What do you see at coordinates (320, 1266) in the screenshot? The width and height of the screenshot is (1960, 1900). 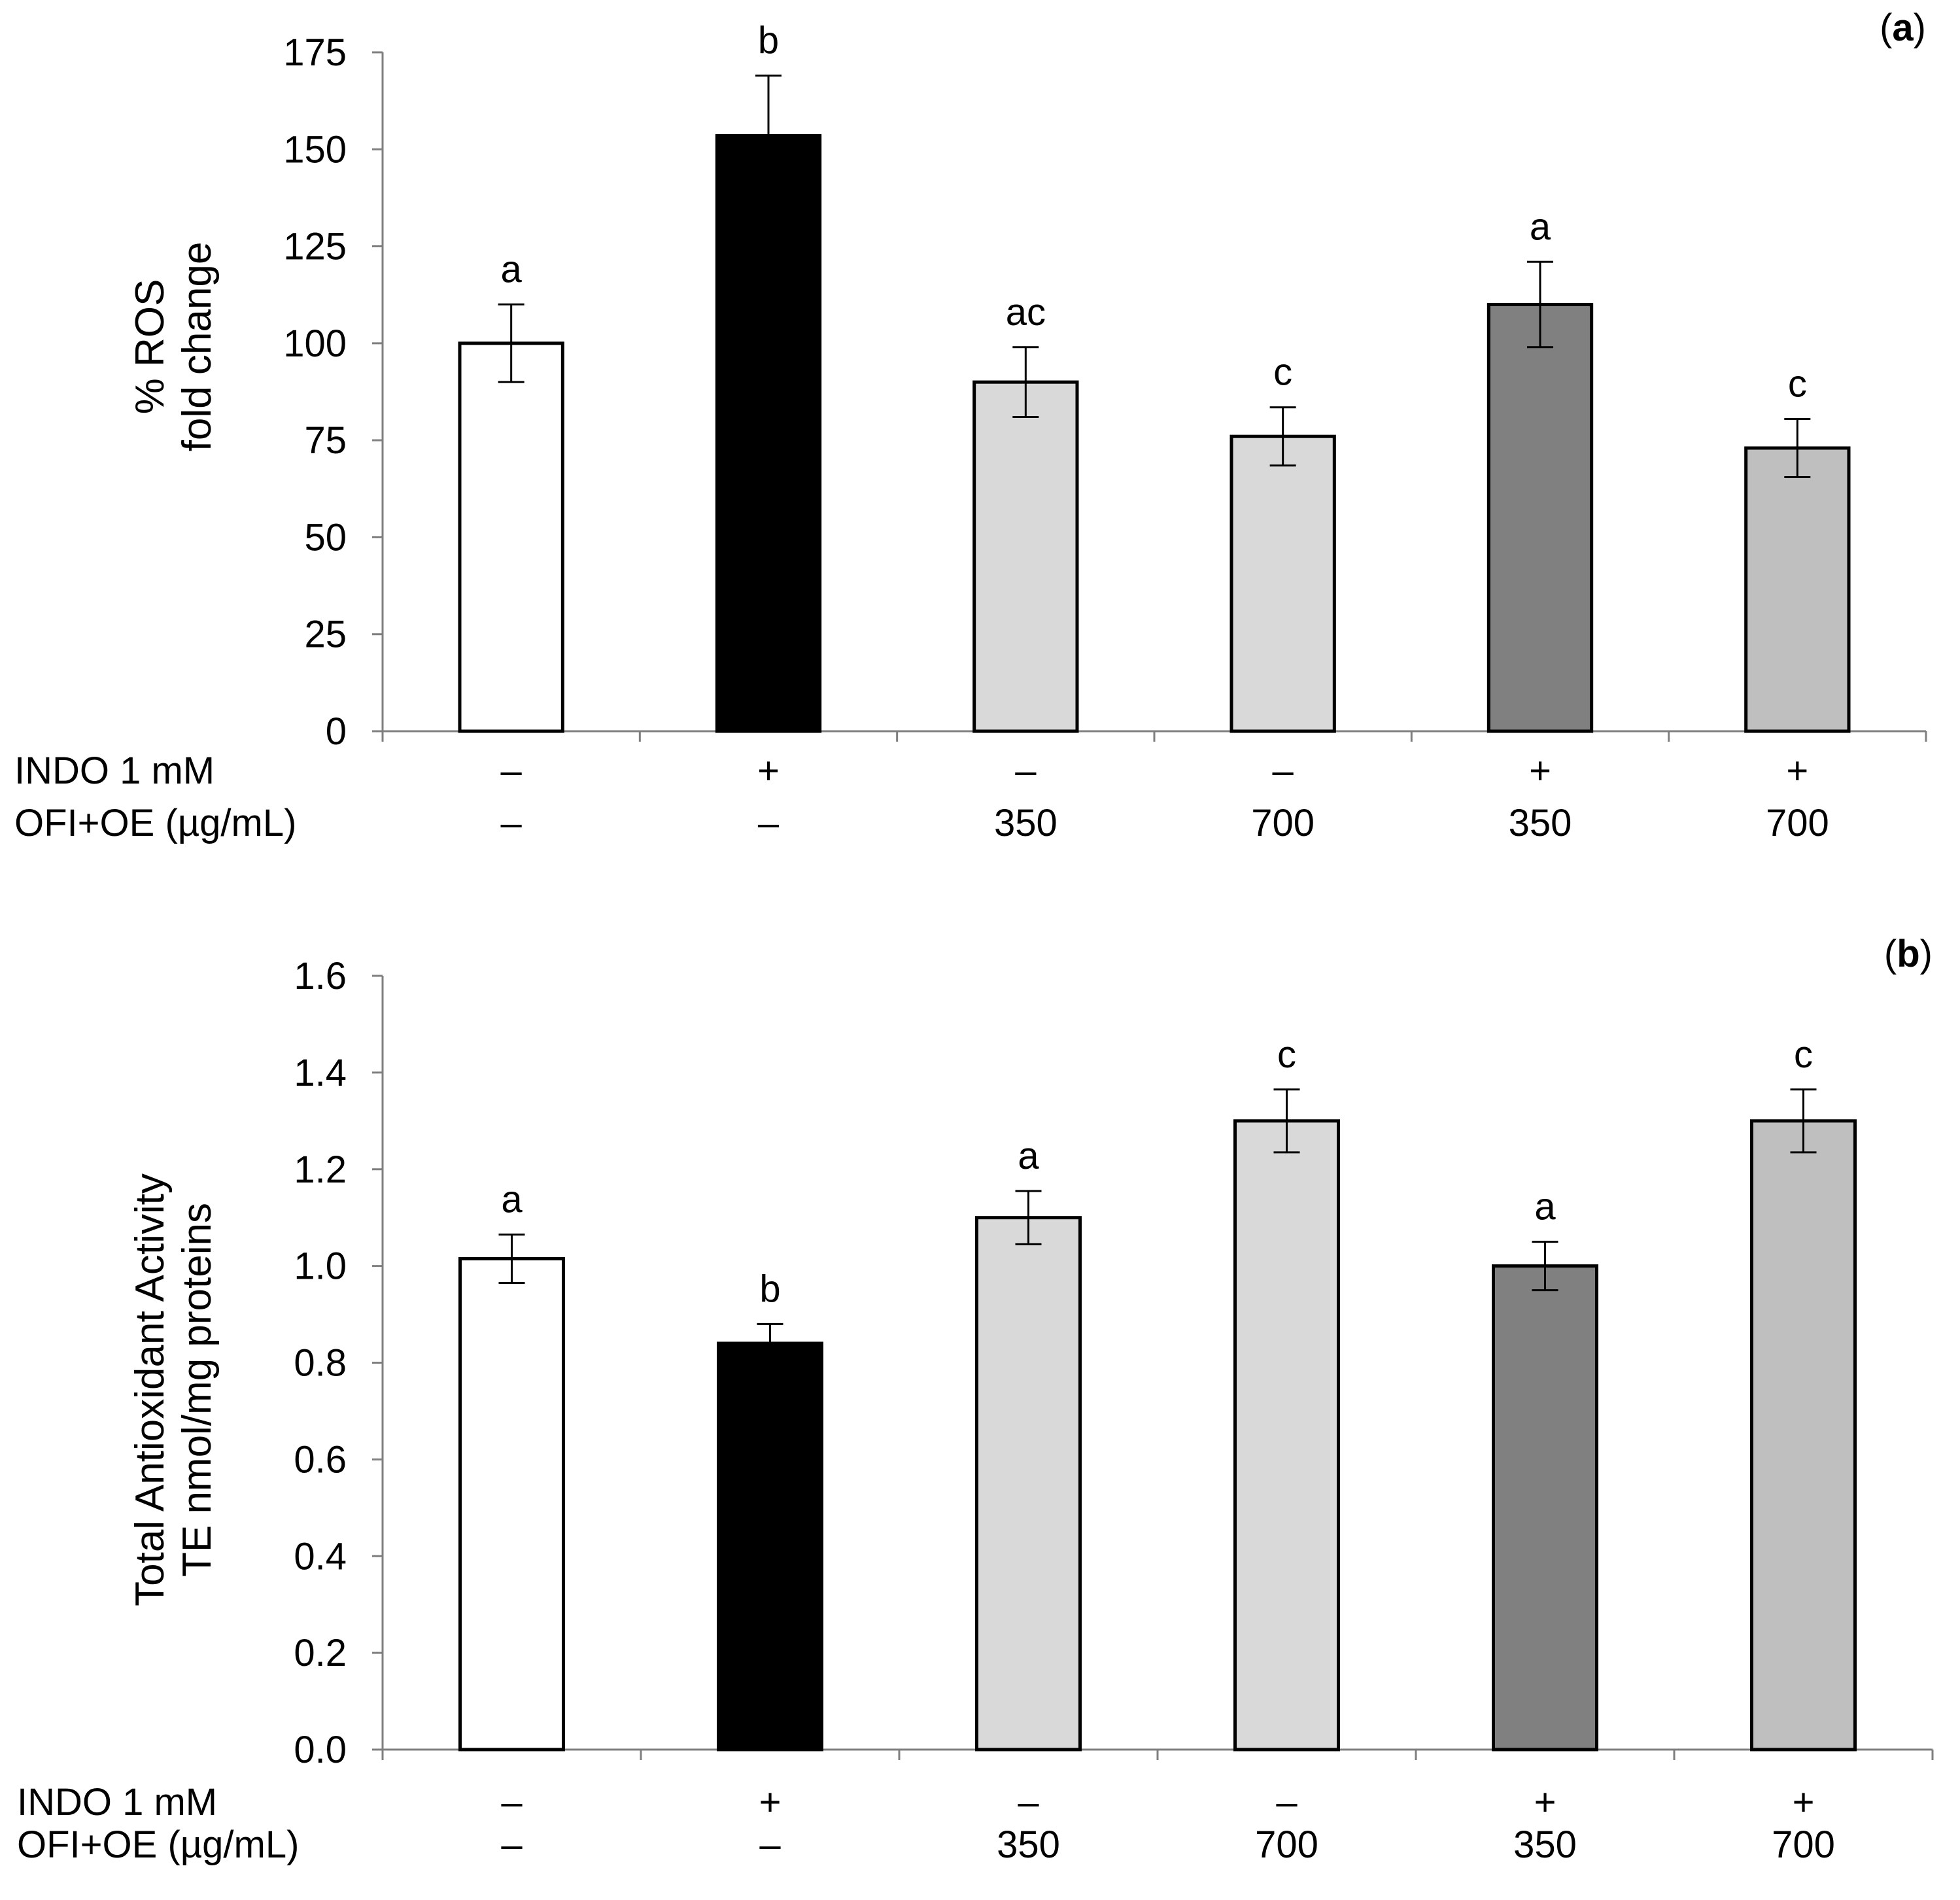 I see `y-tick-label: 1.0` at bounding box center [320, 1266].